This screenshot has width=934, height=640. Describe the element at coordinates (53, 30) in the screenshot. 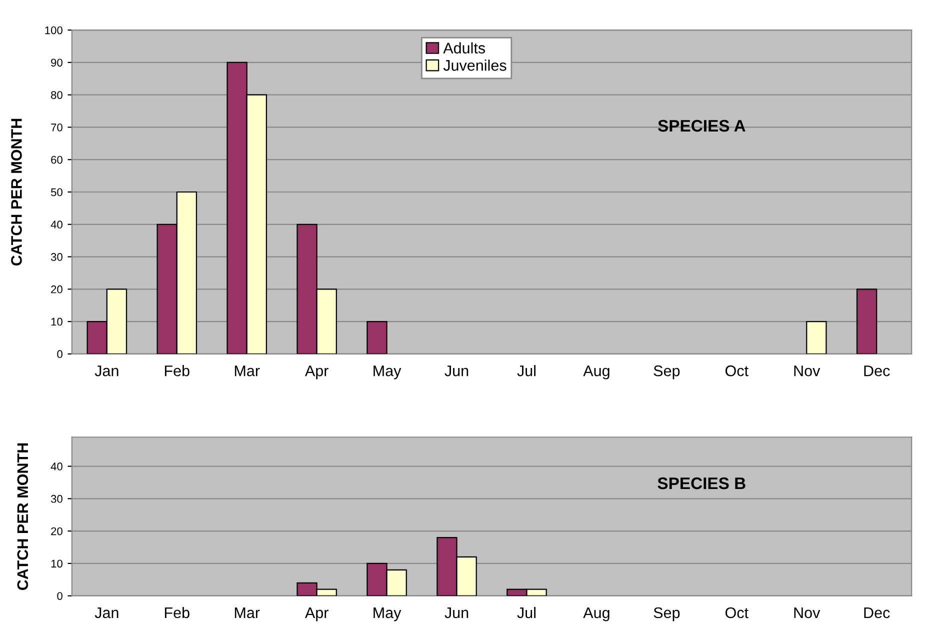

I see `y-tick-label: 100` at that location.